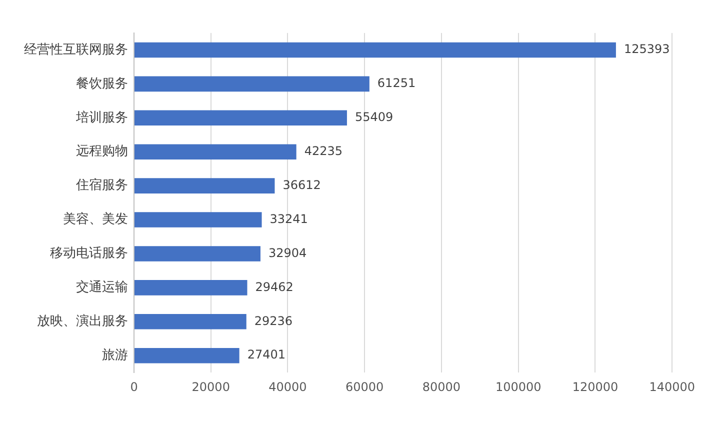  What do you see at coordinates (115, 355) in the screenshot?
I see `y-tick-label: 旅游` at bounding box center [115, 355].